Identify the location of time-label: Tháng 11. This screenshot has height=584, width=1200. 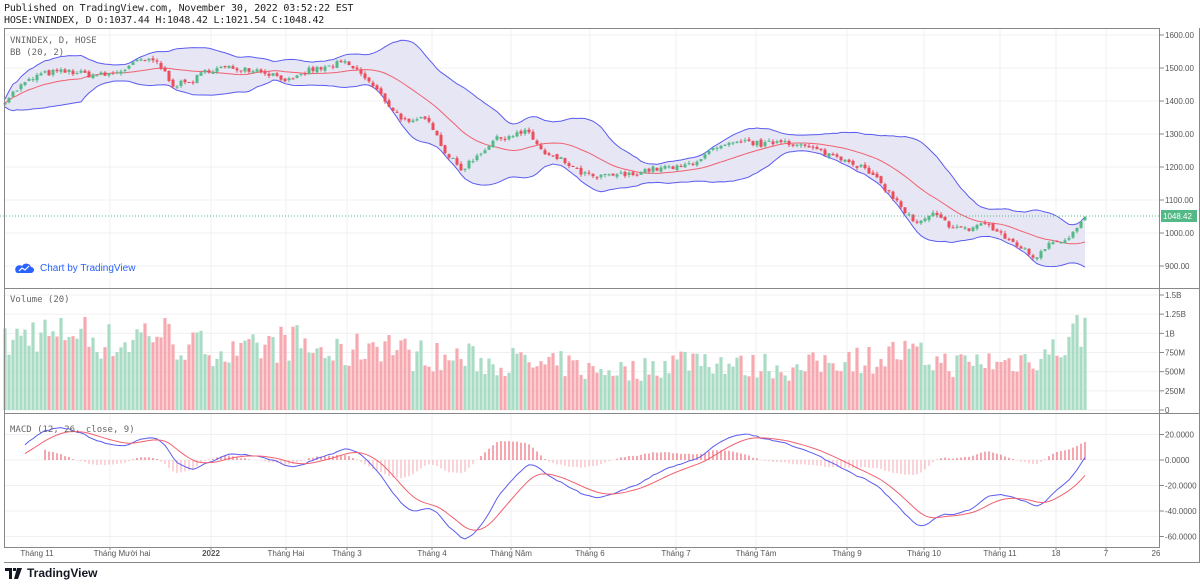
(37, 553).